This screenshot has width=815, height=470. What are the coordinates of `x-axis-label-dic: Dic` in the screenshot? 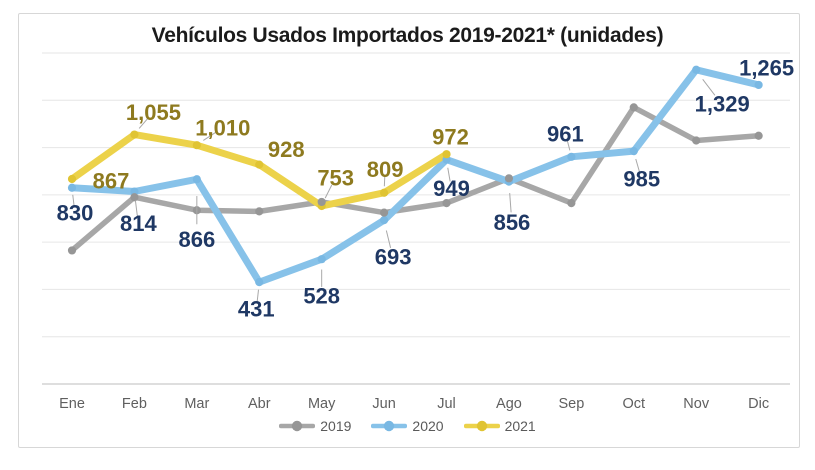 It's located at (758, 404).